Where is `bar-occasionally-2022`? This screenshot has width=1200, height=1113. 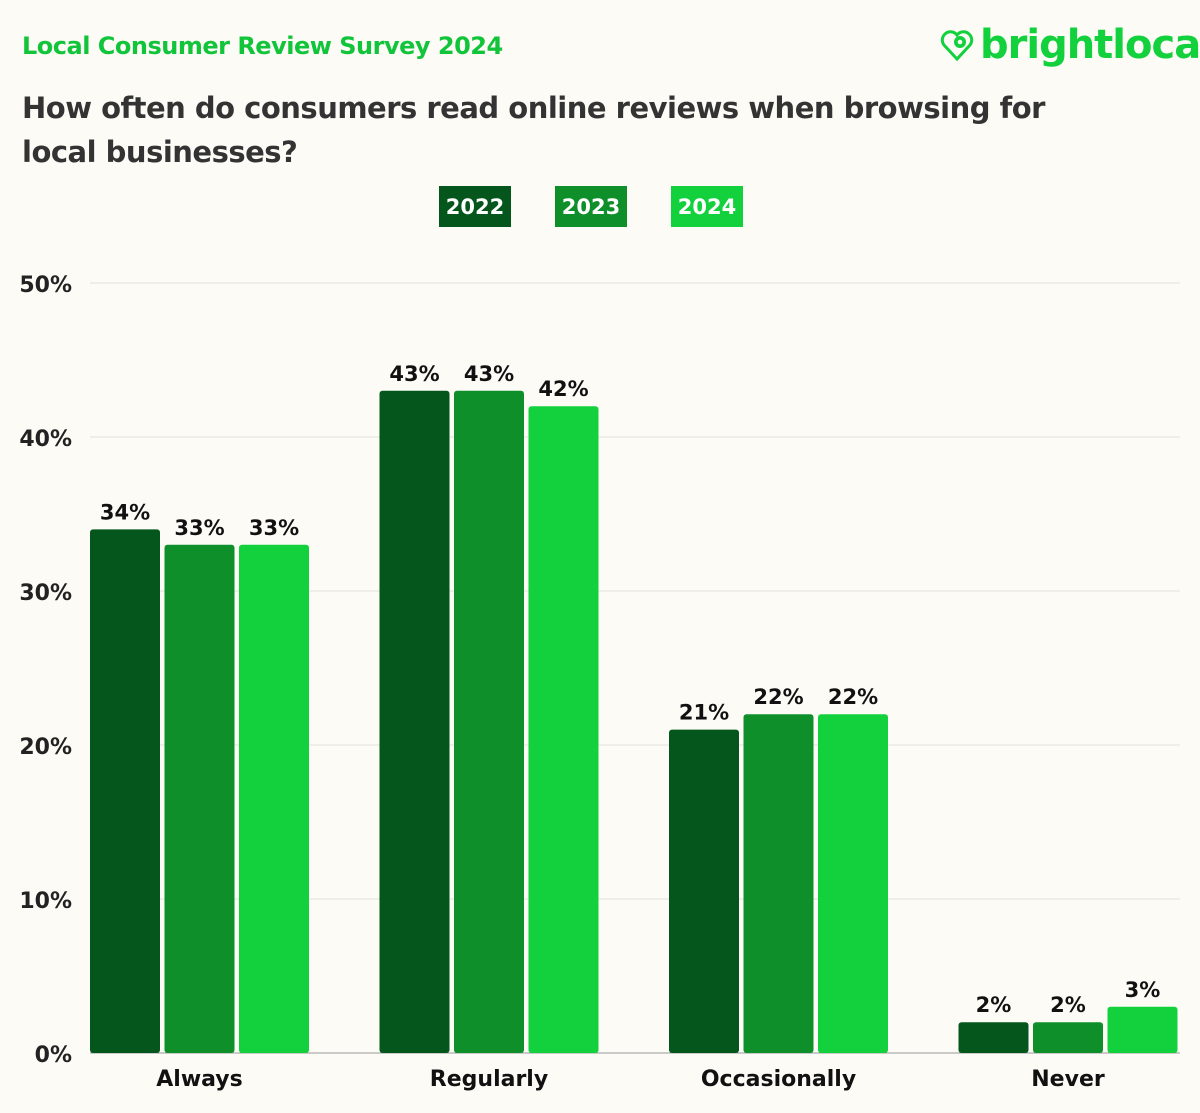
bar-occasionally-2022 is located at coordinates (704, 891).